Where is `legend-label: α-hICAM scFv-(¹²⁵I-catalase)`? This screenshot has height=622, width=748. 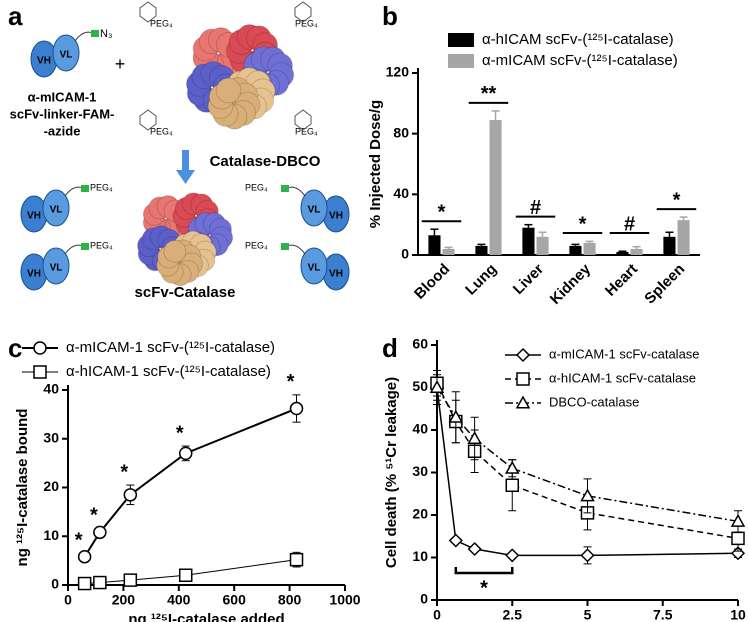
legend-label: α-hICAM scFv-(¹²⁵I-catalase) is located at coordinates (578, 39).